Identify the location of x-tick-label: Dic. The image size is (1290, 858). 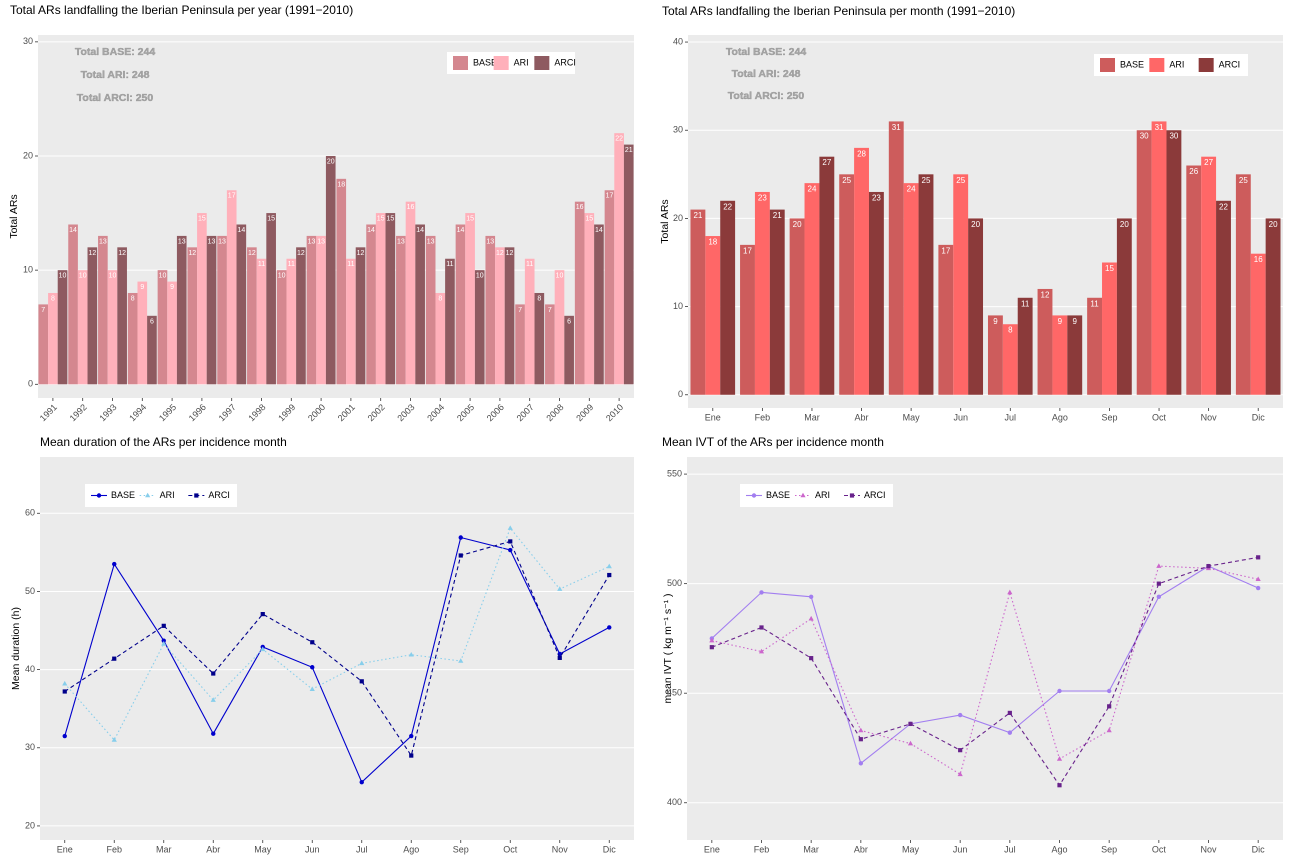
(609, 849).